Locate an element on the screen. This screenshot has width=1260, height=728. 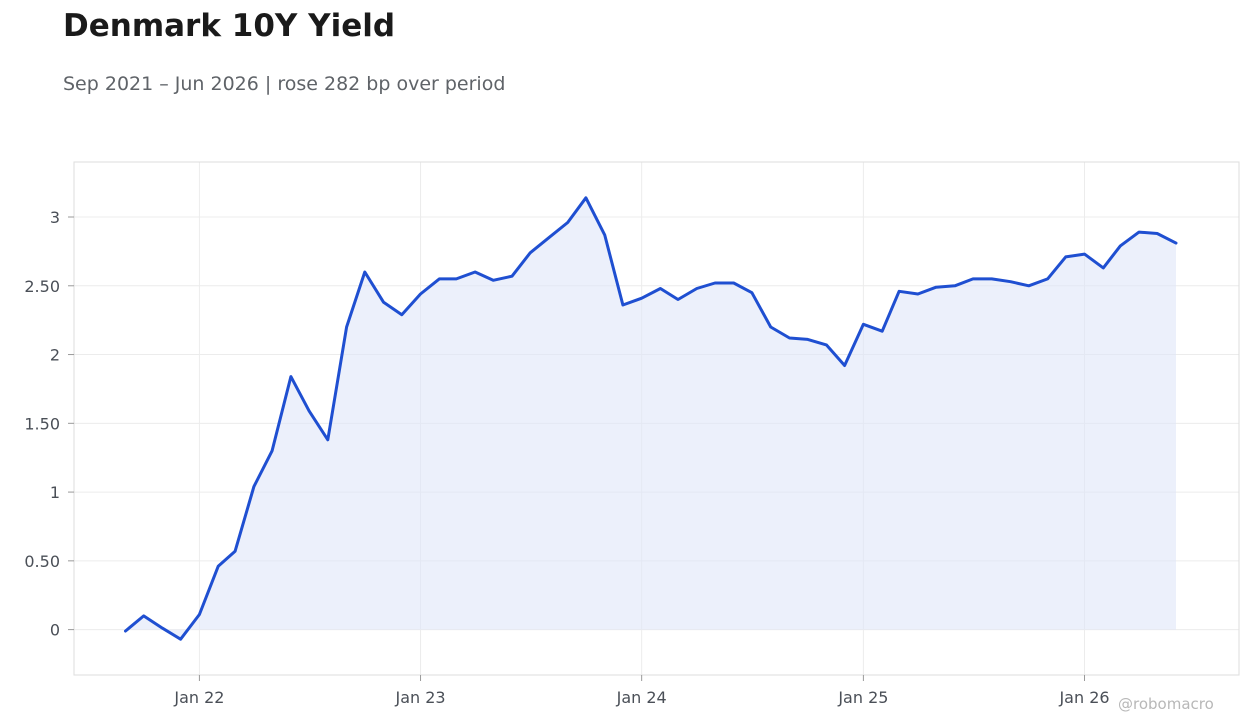
watermark: @robomacro is located at coordinates (1166, 704).